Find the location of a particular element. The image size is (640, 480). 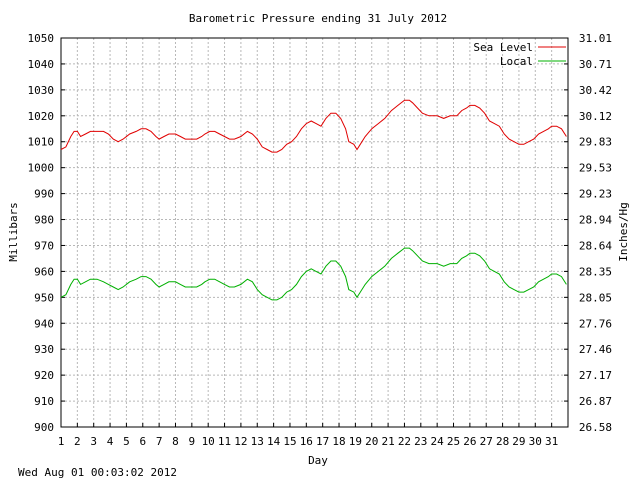

legend-label-sea-level: Sea Level is located at coordinates (503, 47).